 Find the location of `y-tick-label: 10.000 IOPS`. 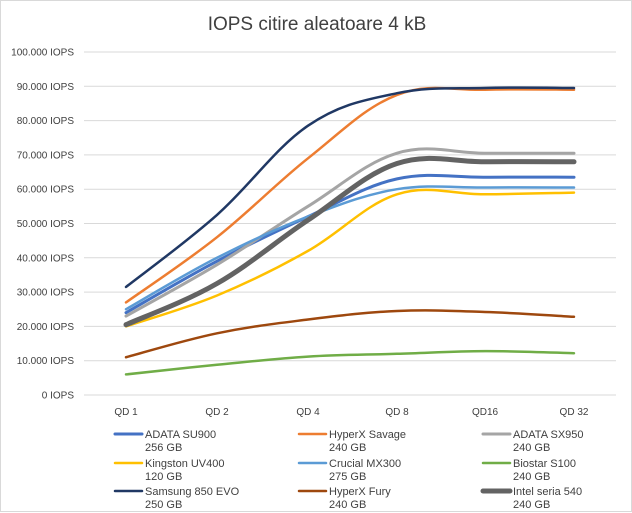

y-tick-label: 10.000 IOPS is located at coordinates (46, 361).